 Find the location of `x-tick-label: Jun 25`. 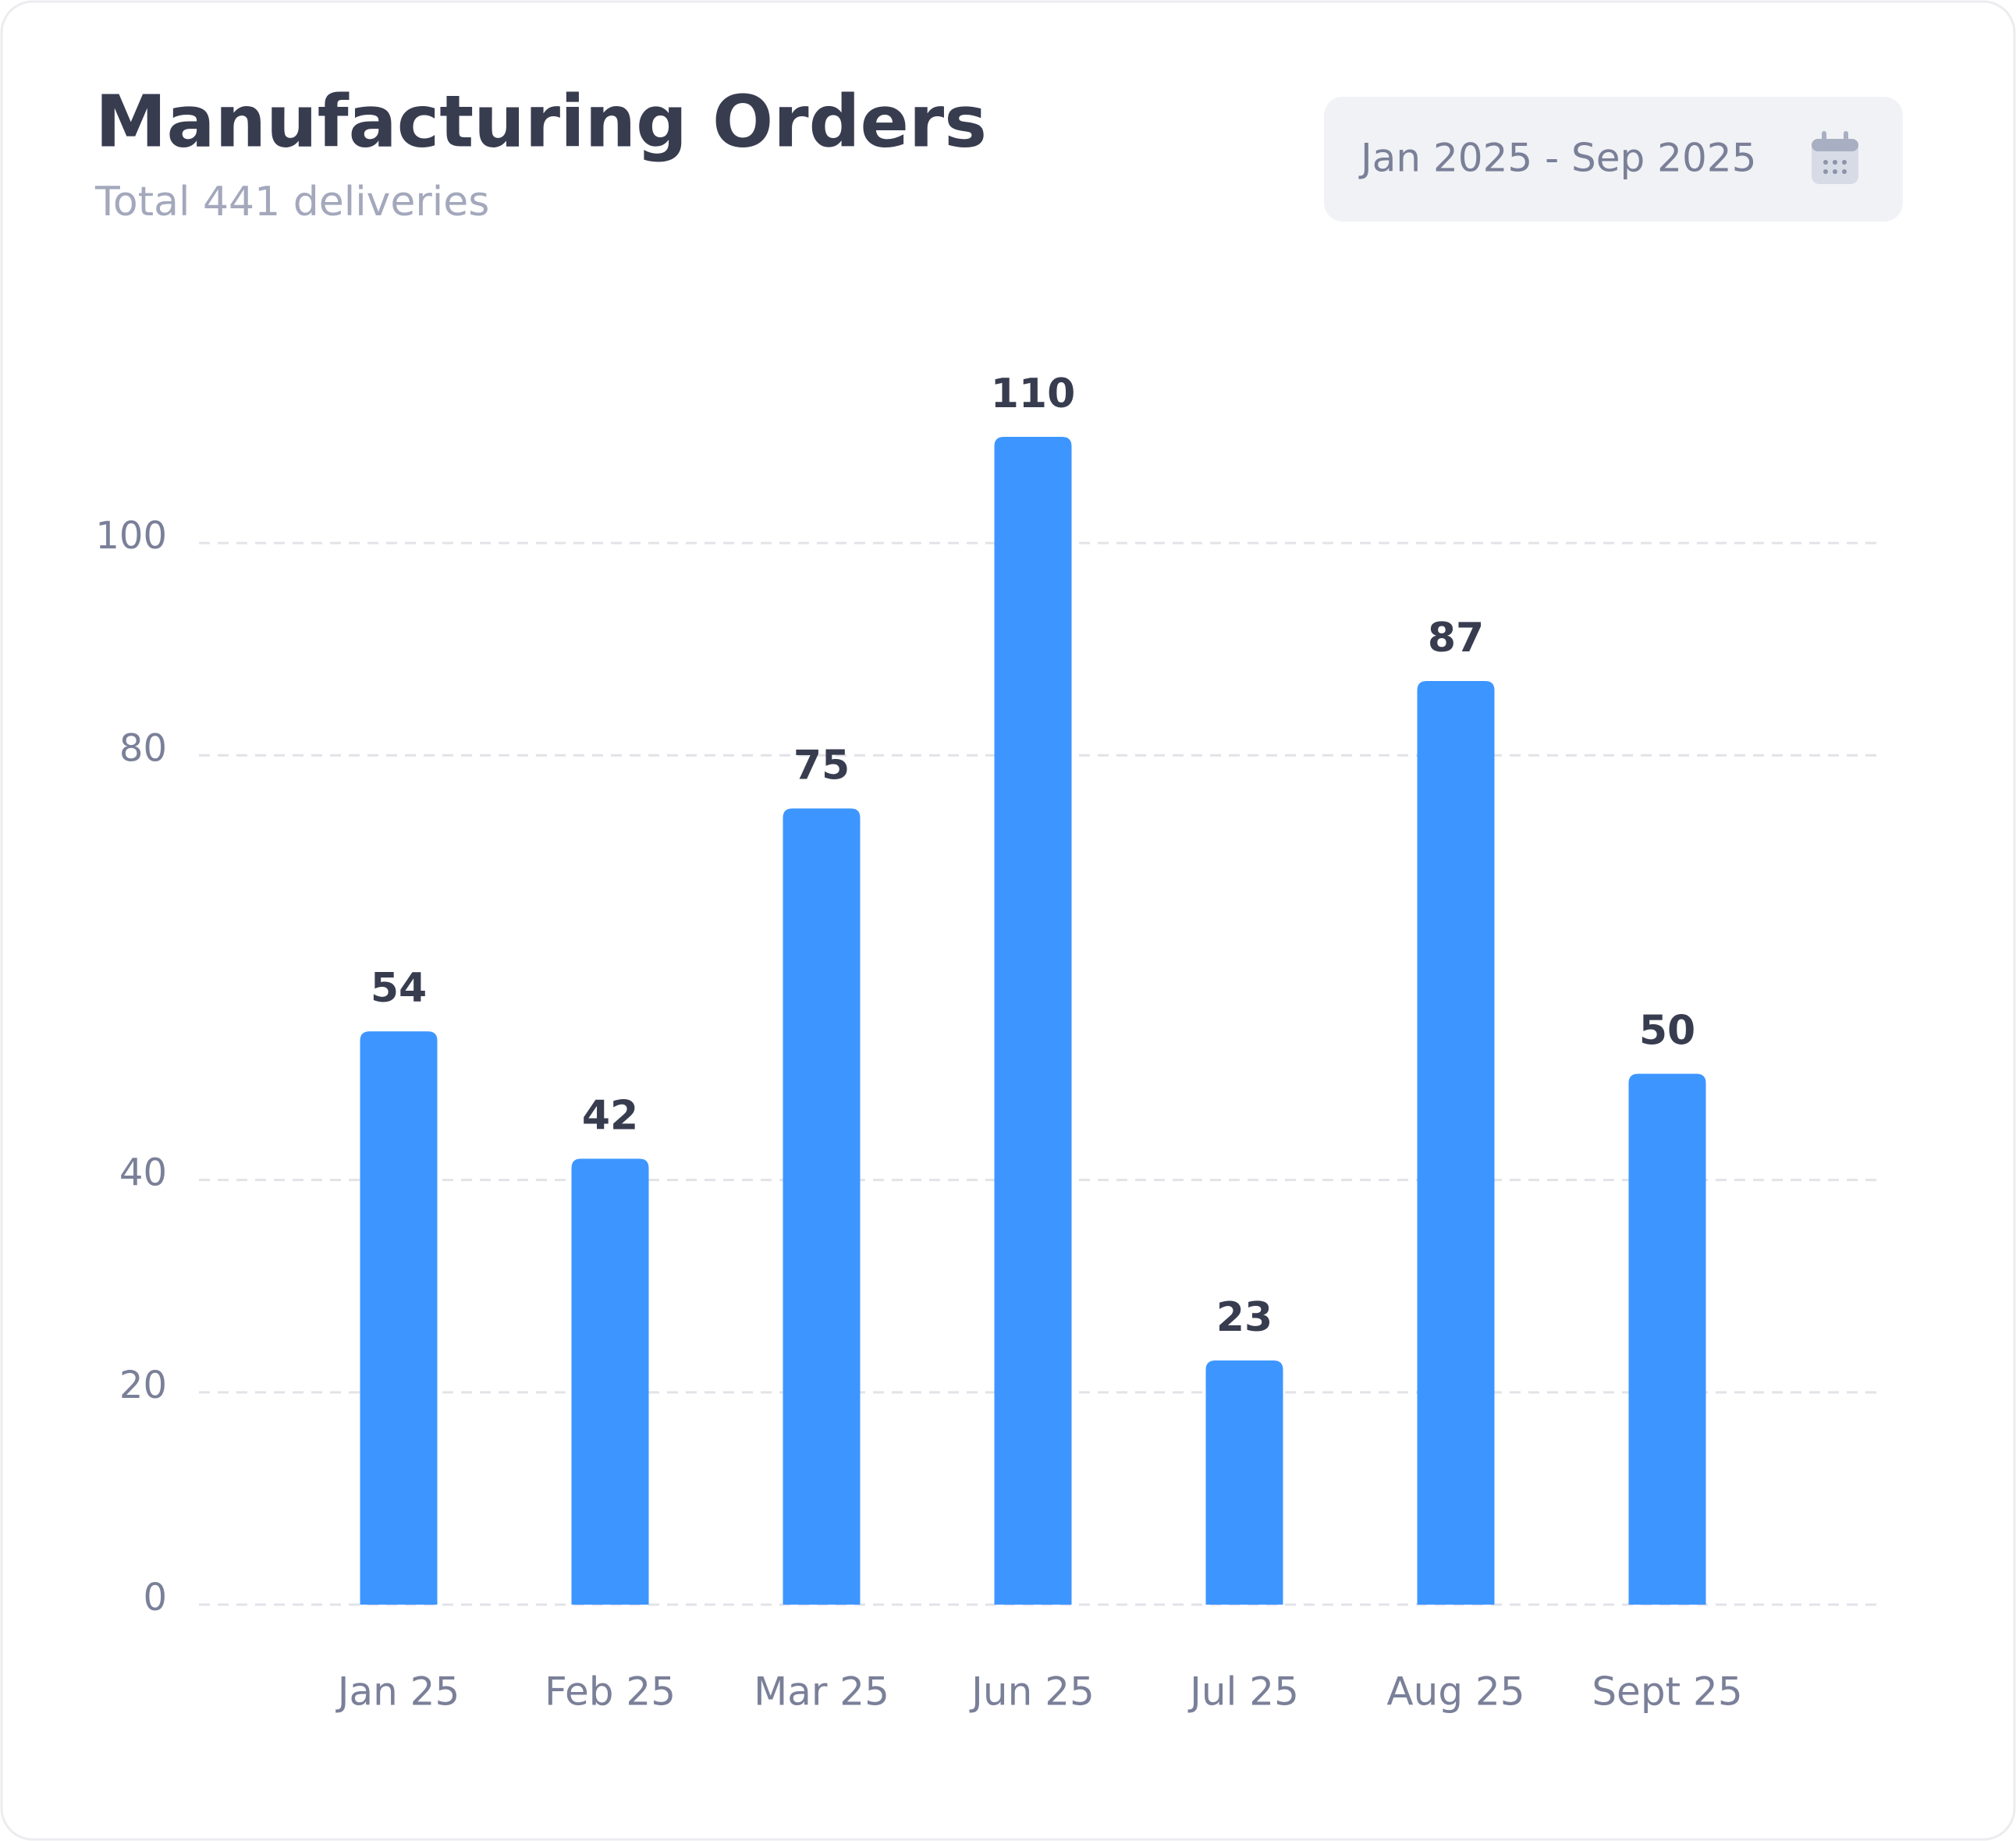

x-tick-label: Jun 25 is located at coordinates (1032, 1692).